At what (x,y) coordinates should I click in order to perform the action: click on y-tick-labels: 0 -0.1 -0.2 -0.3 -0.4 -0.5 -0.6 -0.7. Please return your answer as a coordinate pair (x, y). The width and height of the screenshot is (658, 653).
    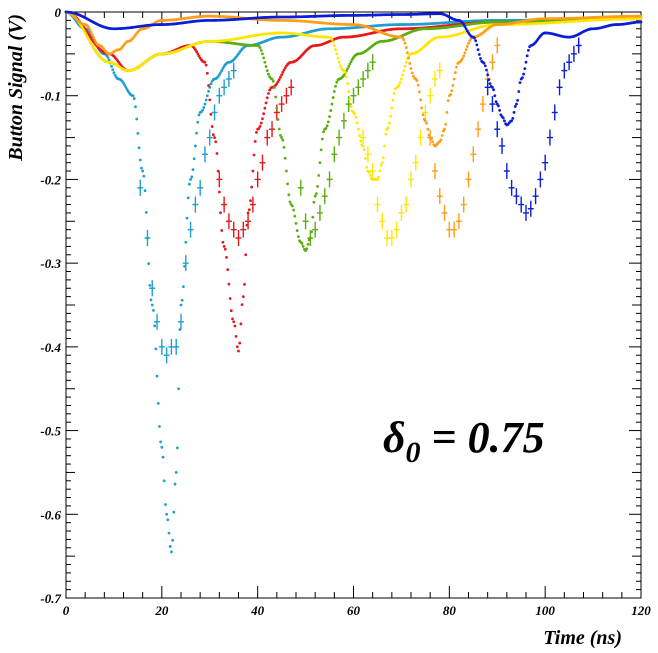
    Looking at the image, I should click on (50, 305).